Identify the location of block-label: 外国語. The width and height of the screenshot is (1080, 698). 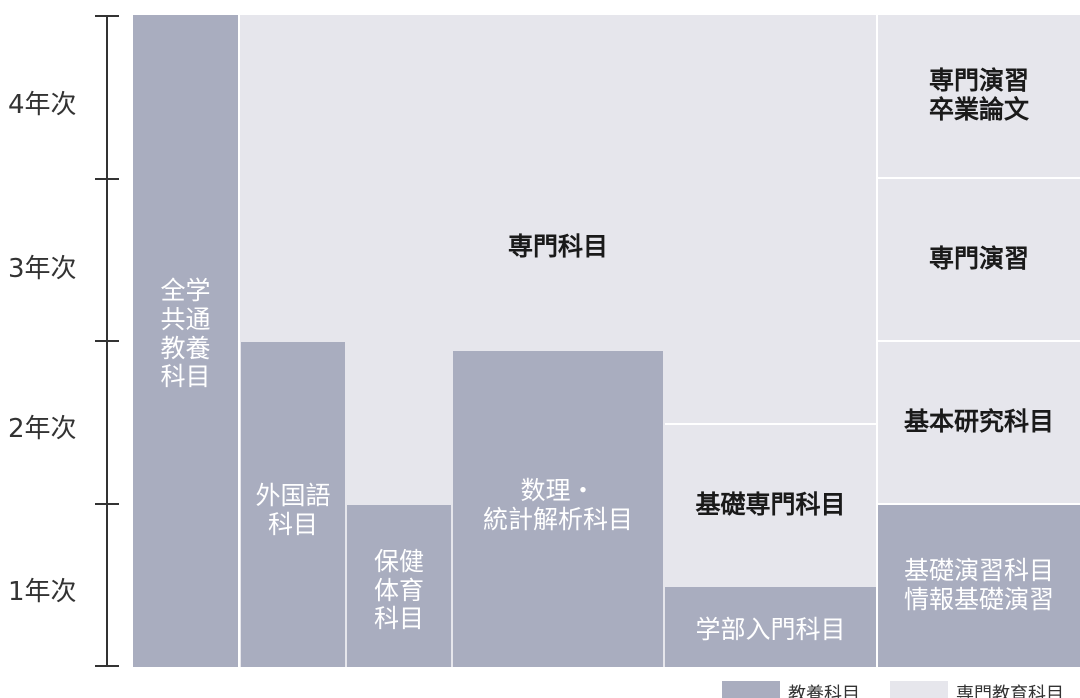
(293, 495).